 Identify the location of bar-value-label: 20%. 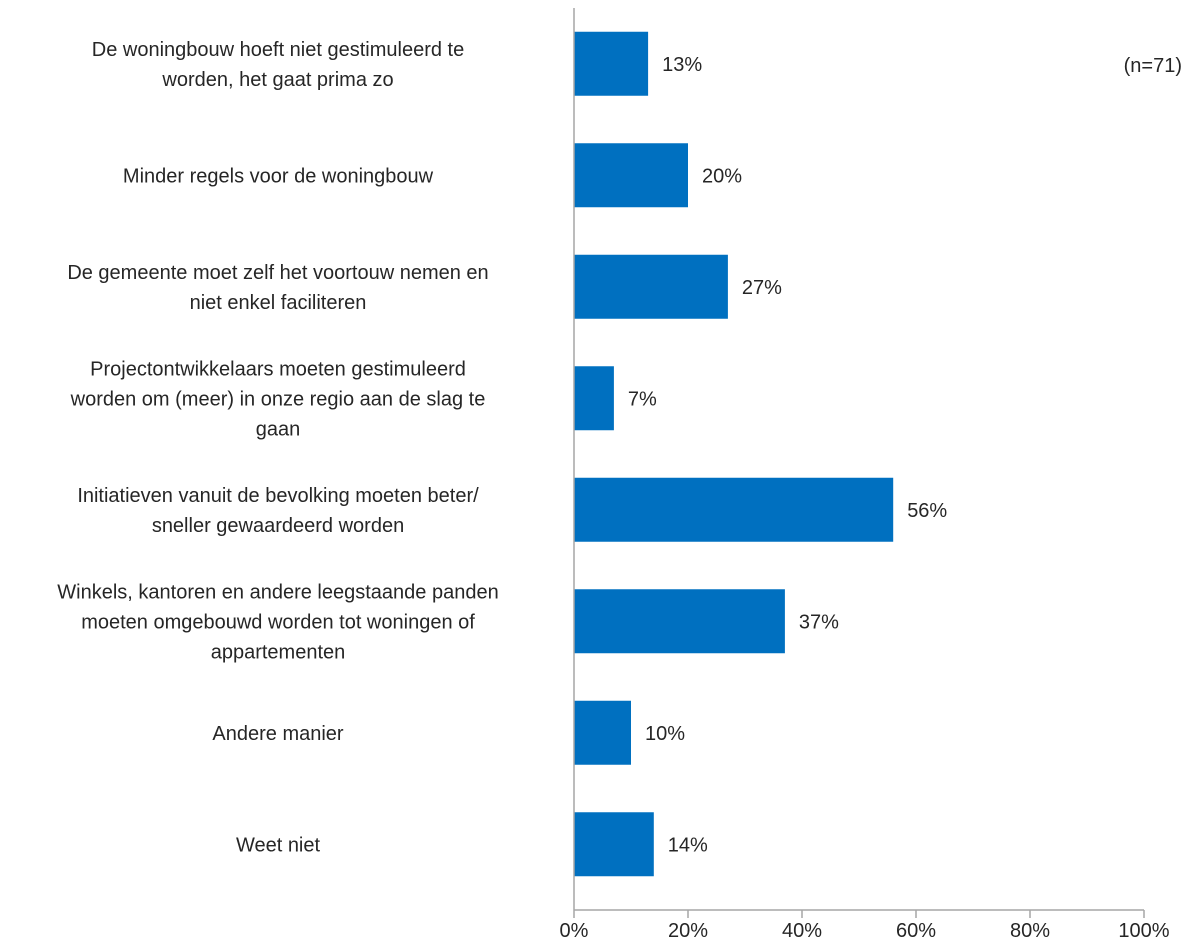
(722, 176).